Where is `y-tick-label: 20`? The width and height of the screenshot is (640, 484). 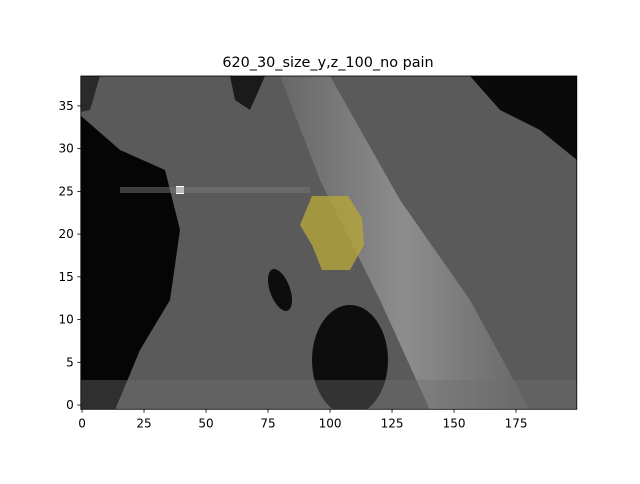 y-tick-label: 20 is located at coordinates (66, 234).